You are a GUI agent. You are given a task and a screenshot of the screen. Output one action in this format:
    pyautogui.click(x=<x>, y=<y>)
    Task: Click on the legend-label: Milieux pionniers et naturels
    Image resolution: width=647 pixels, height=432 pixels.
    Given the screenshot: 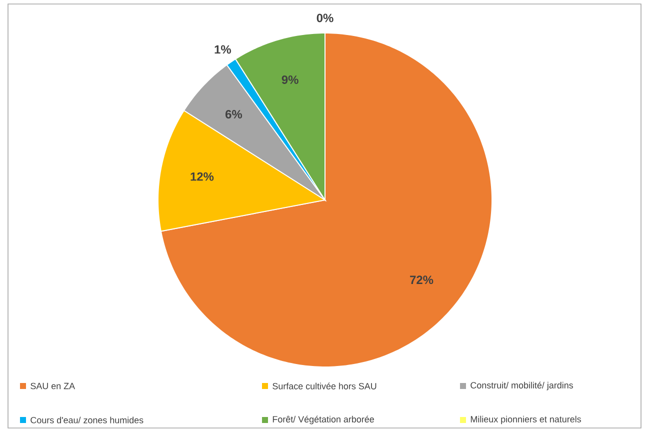 What is the action you would take?
    pyautogui.click(x=525, y=420)
    